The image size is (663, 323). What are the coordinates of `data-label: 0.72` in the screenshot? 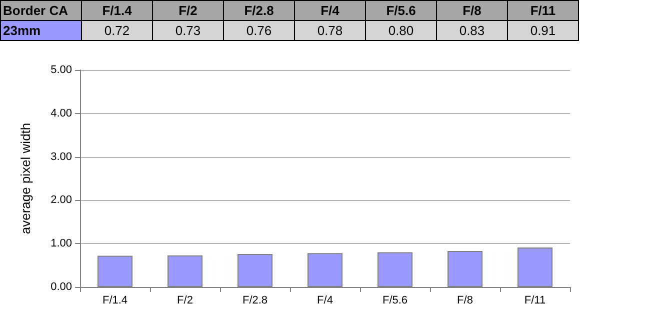 It's located at (117, 30).